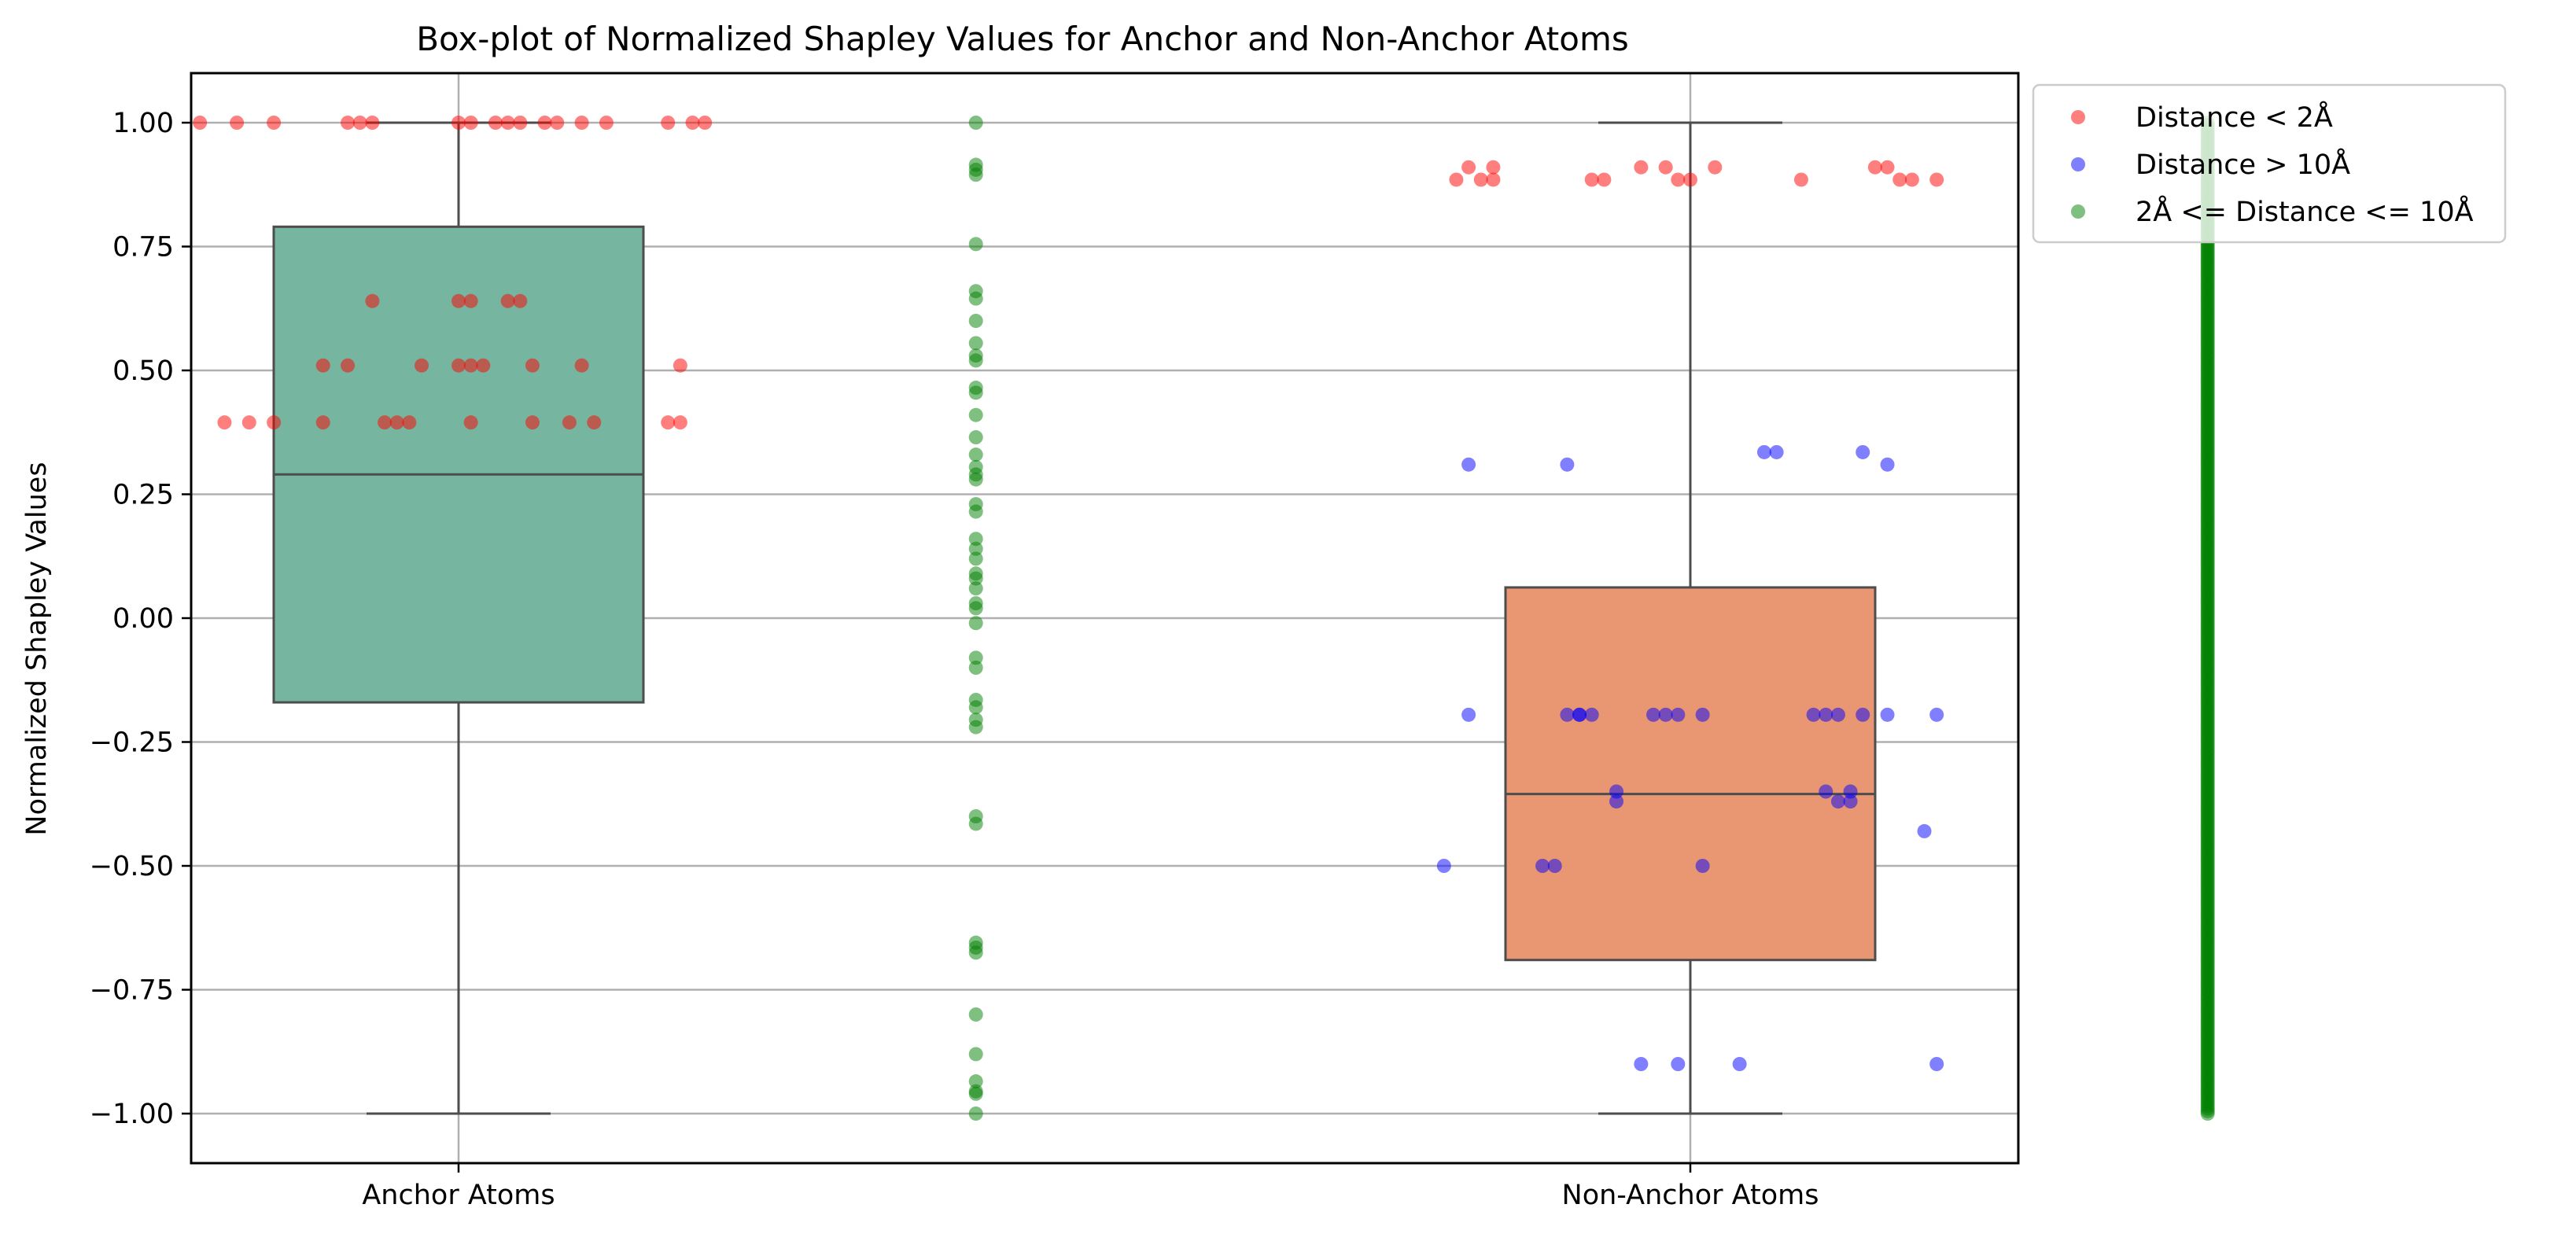 The height and width of the screenshot is (1241, 2576). Describe the element at coordinates (132, 1114) in the screenshot. I see `y-tick-label: −1.00` at that location.